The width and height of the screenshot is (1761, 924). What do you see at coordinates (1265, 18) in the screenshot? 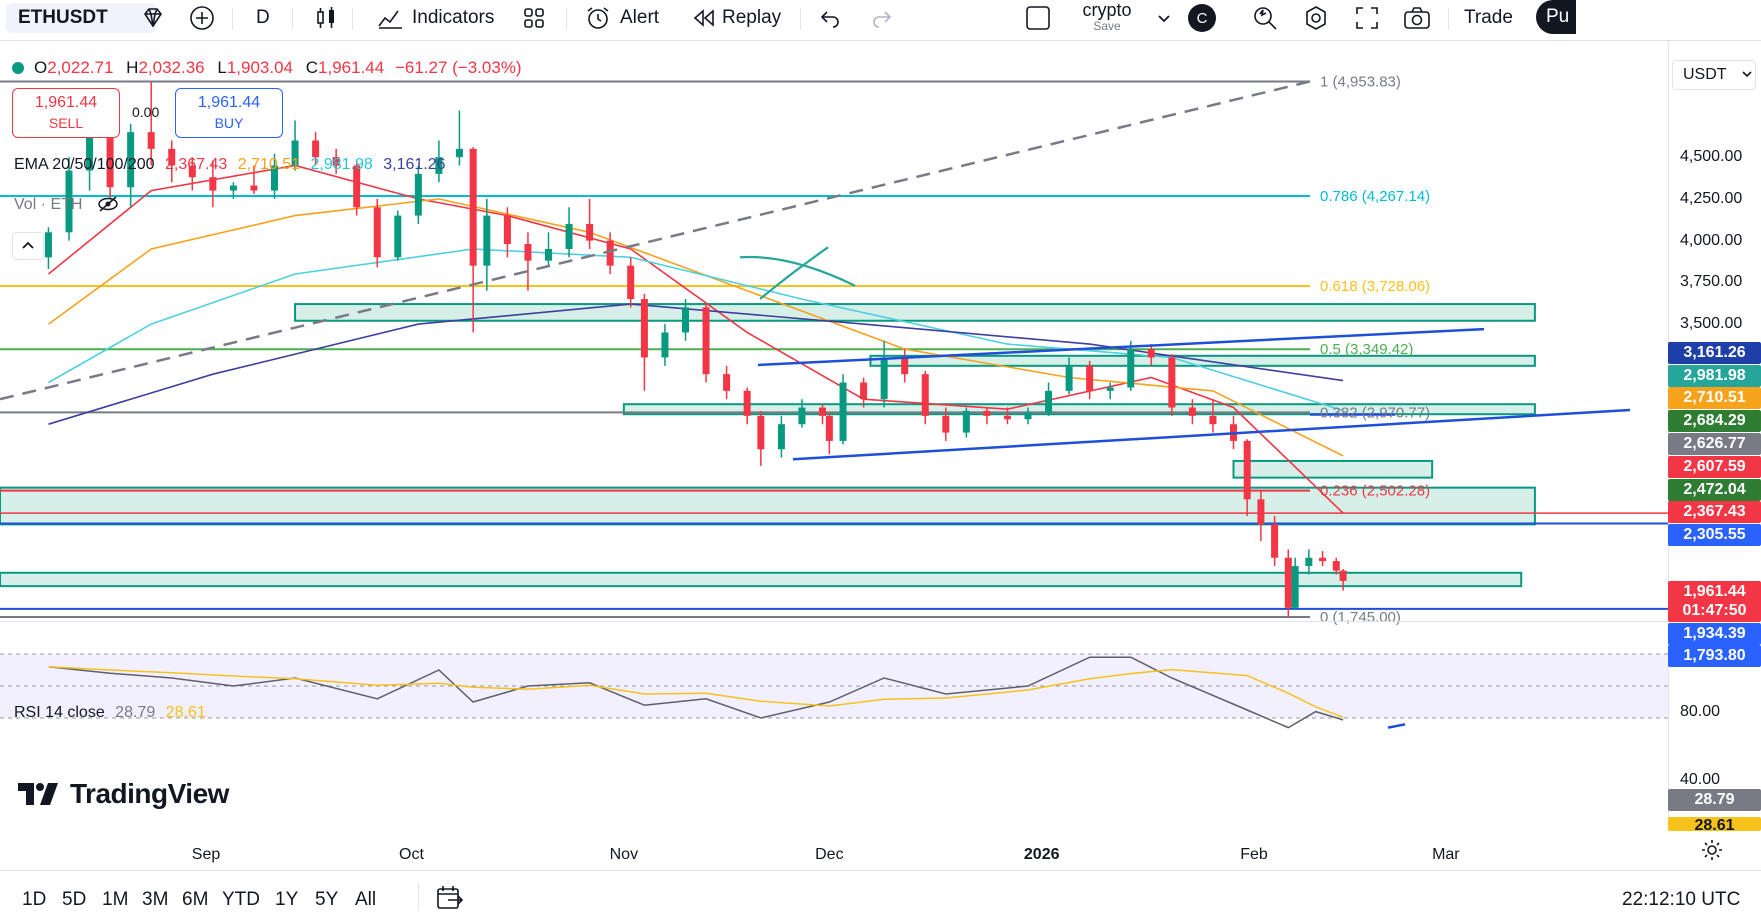
I see `quick-search-icon` at bounding box center [1265, 18].